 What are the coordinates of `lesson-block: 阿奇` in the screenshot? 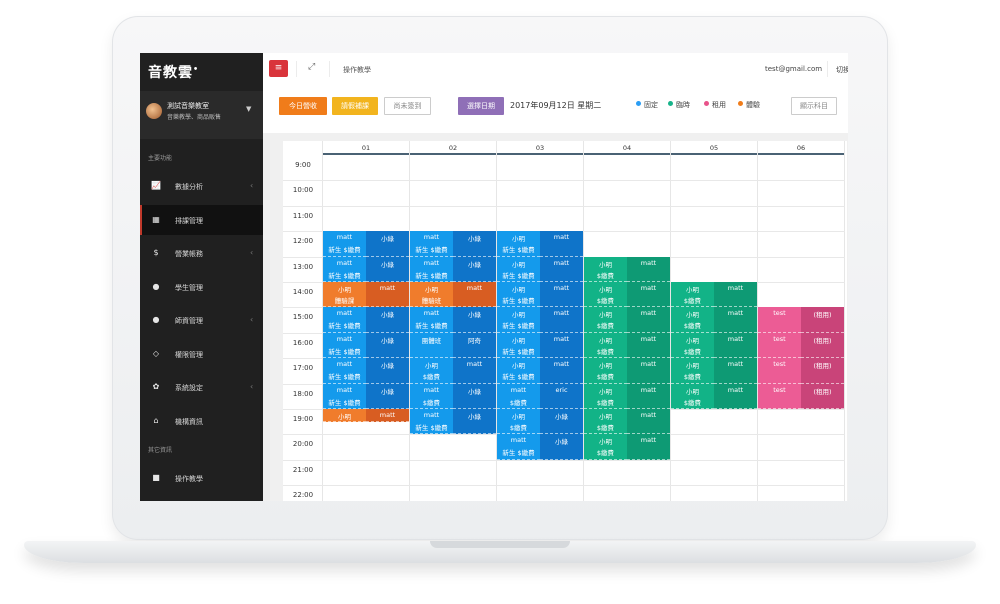 It's located at (474, 345).